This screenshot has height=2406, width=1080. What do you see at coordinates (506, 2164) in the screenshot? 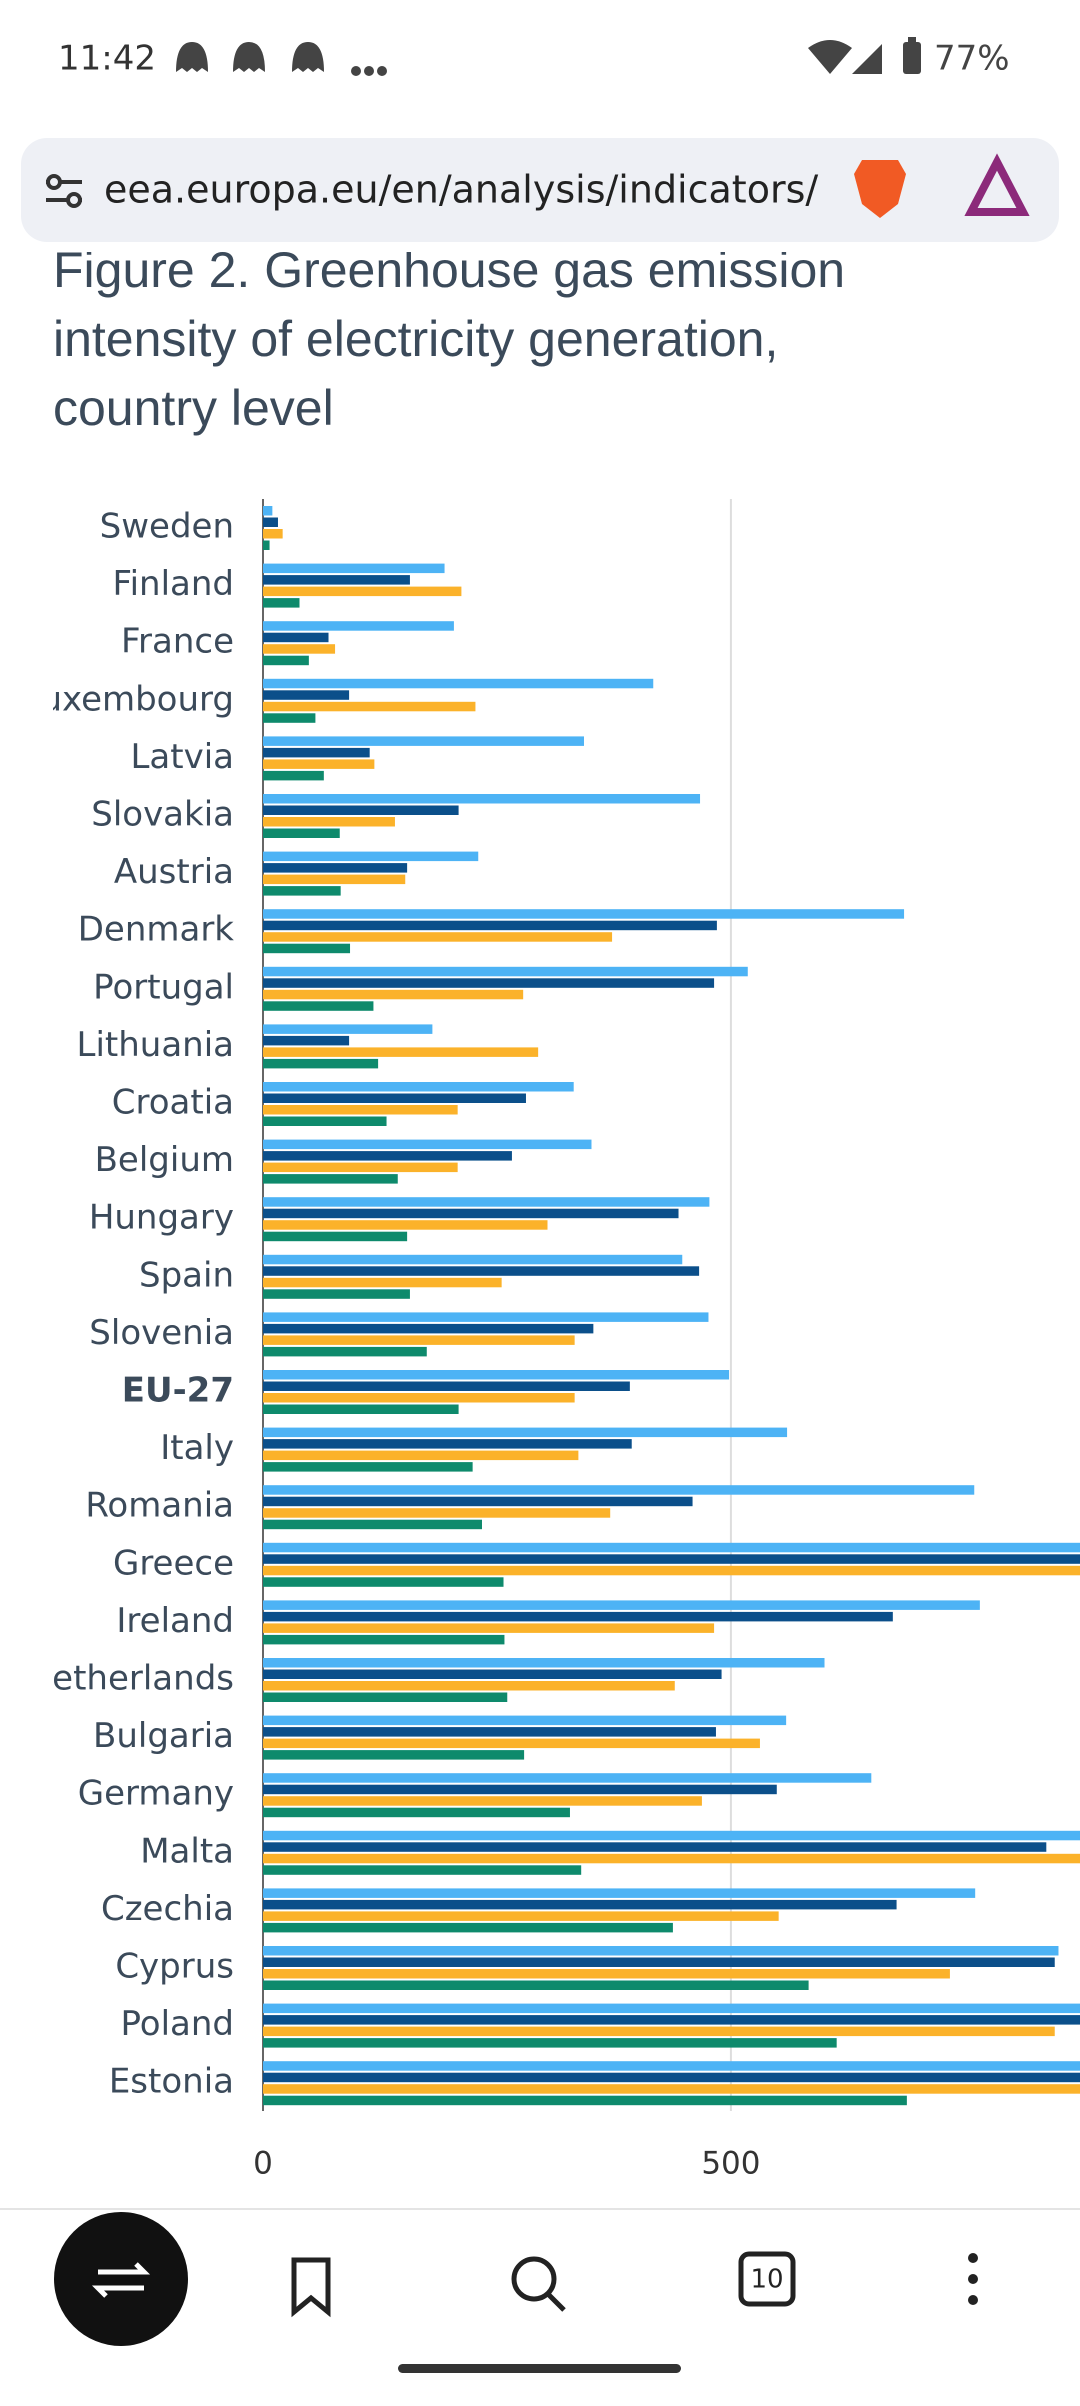
I see `tick-labels: 0 500` at bounding box center [506, 2164].